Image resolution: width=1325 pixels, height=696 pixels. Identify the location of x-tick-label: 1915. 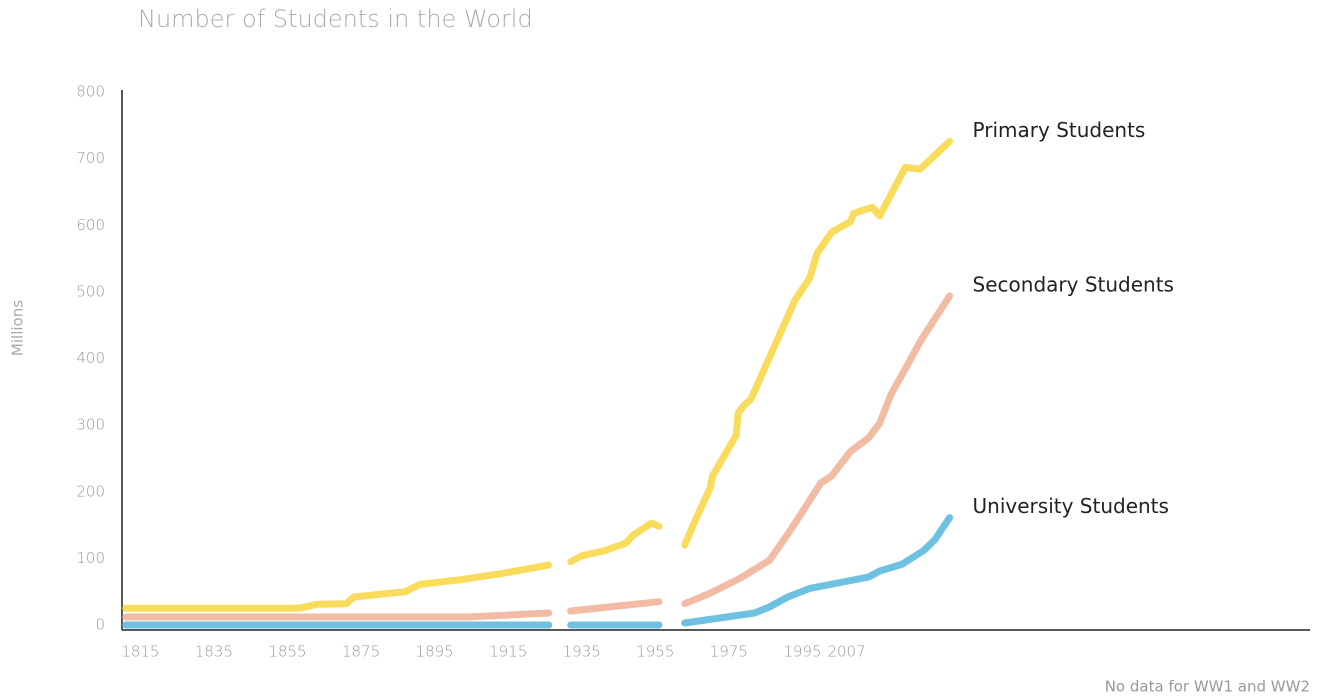
(508, 652).